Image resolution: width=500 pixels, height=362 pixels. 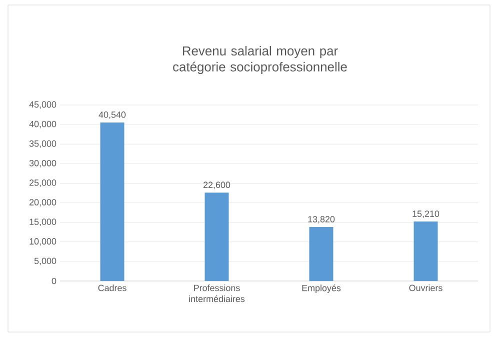 I want to click on y-tick-label: 30,000, so click(x=42, y=164).